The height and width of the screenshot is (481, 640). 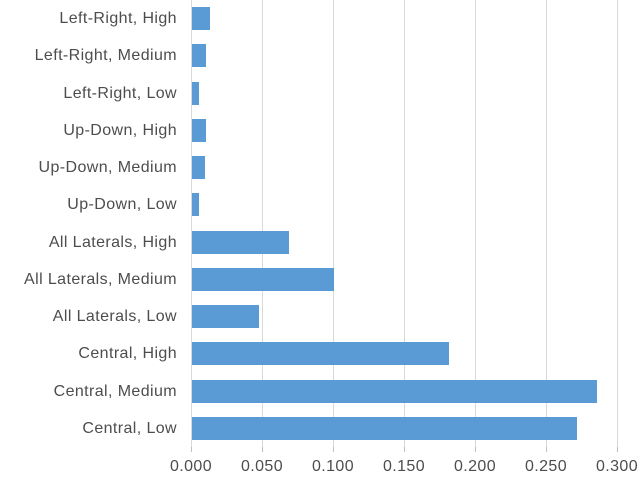 I want to click on category-label: Left-Right, Medium, so click(x=105, y=56).